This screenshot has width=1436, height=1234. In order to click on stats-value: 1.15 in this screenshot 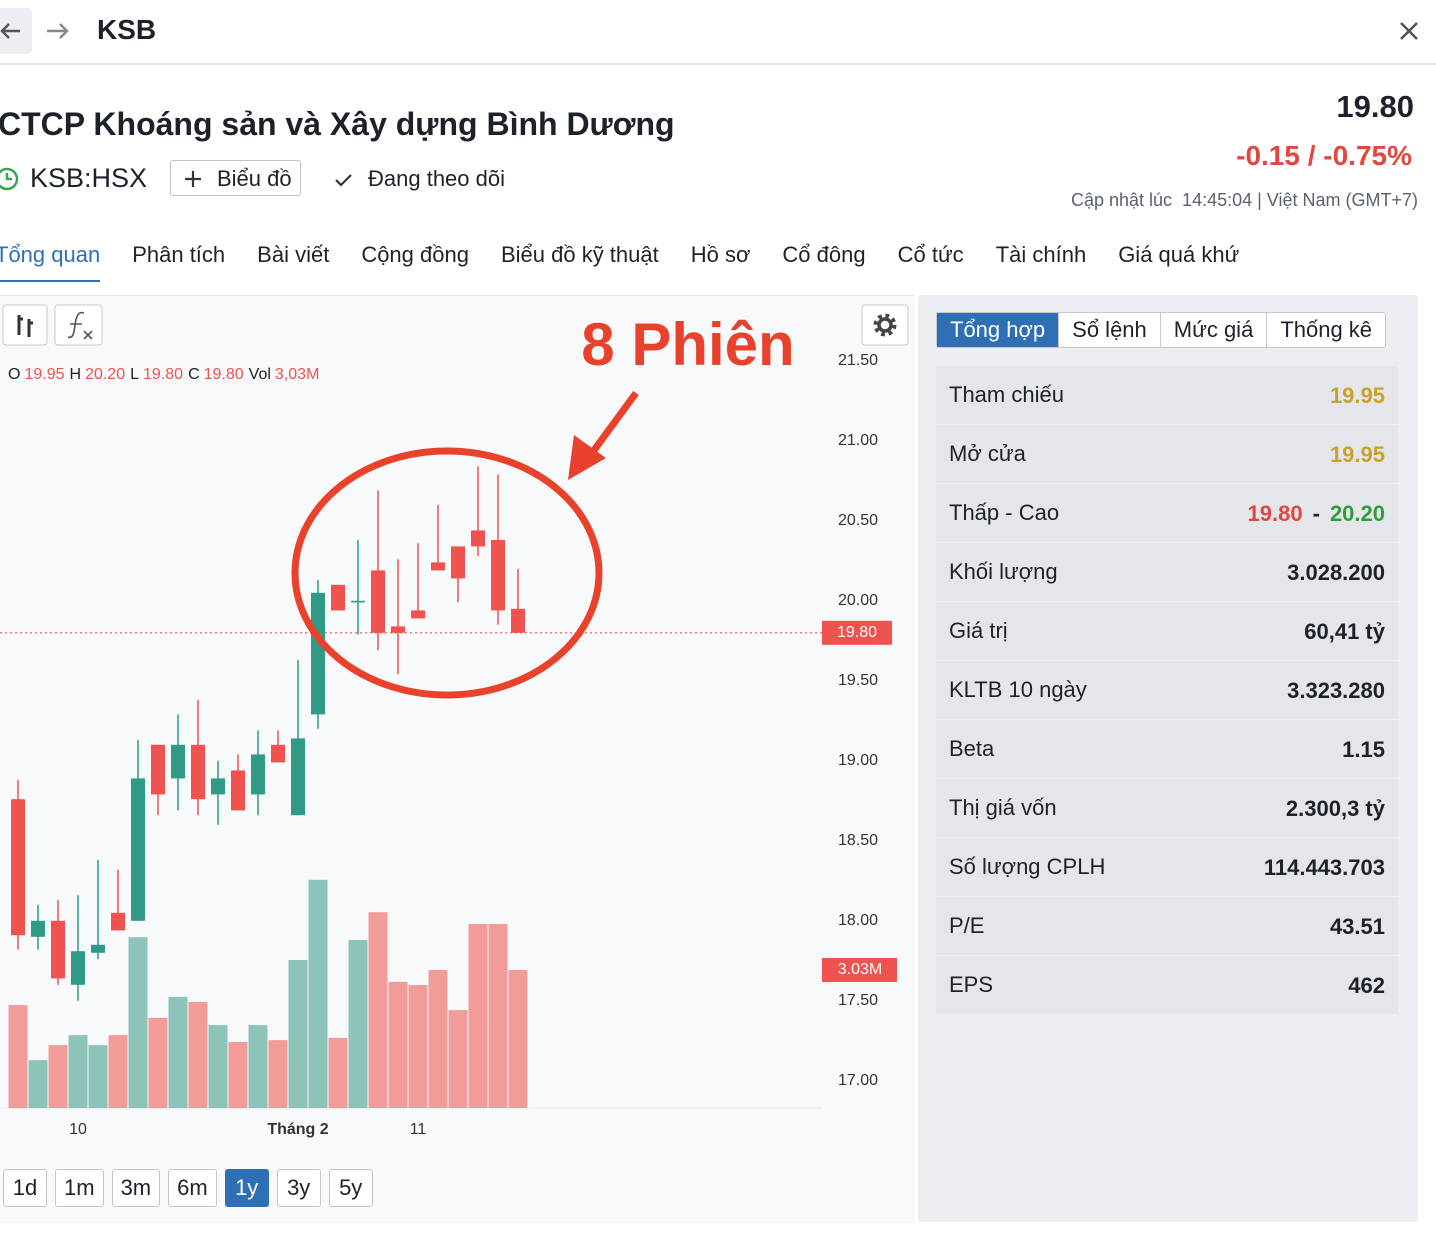, I will do `click(1363, 750)`.